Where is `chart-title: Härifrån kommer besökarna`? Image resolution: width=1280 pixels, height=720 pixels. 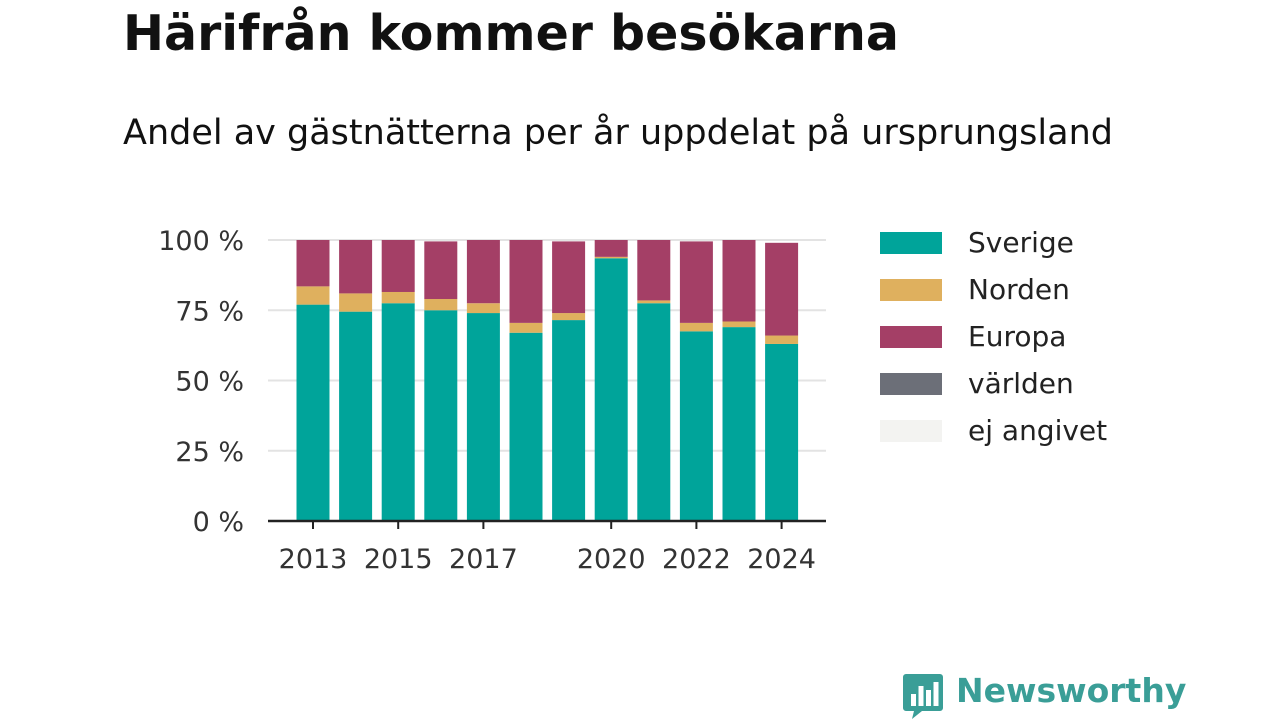 chart-title: Härifrån kommer besökarna is located at coordinates (511, 33).